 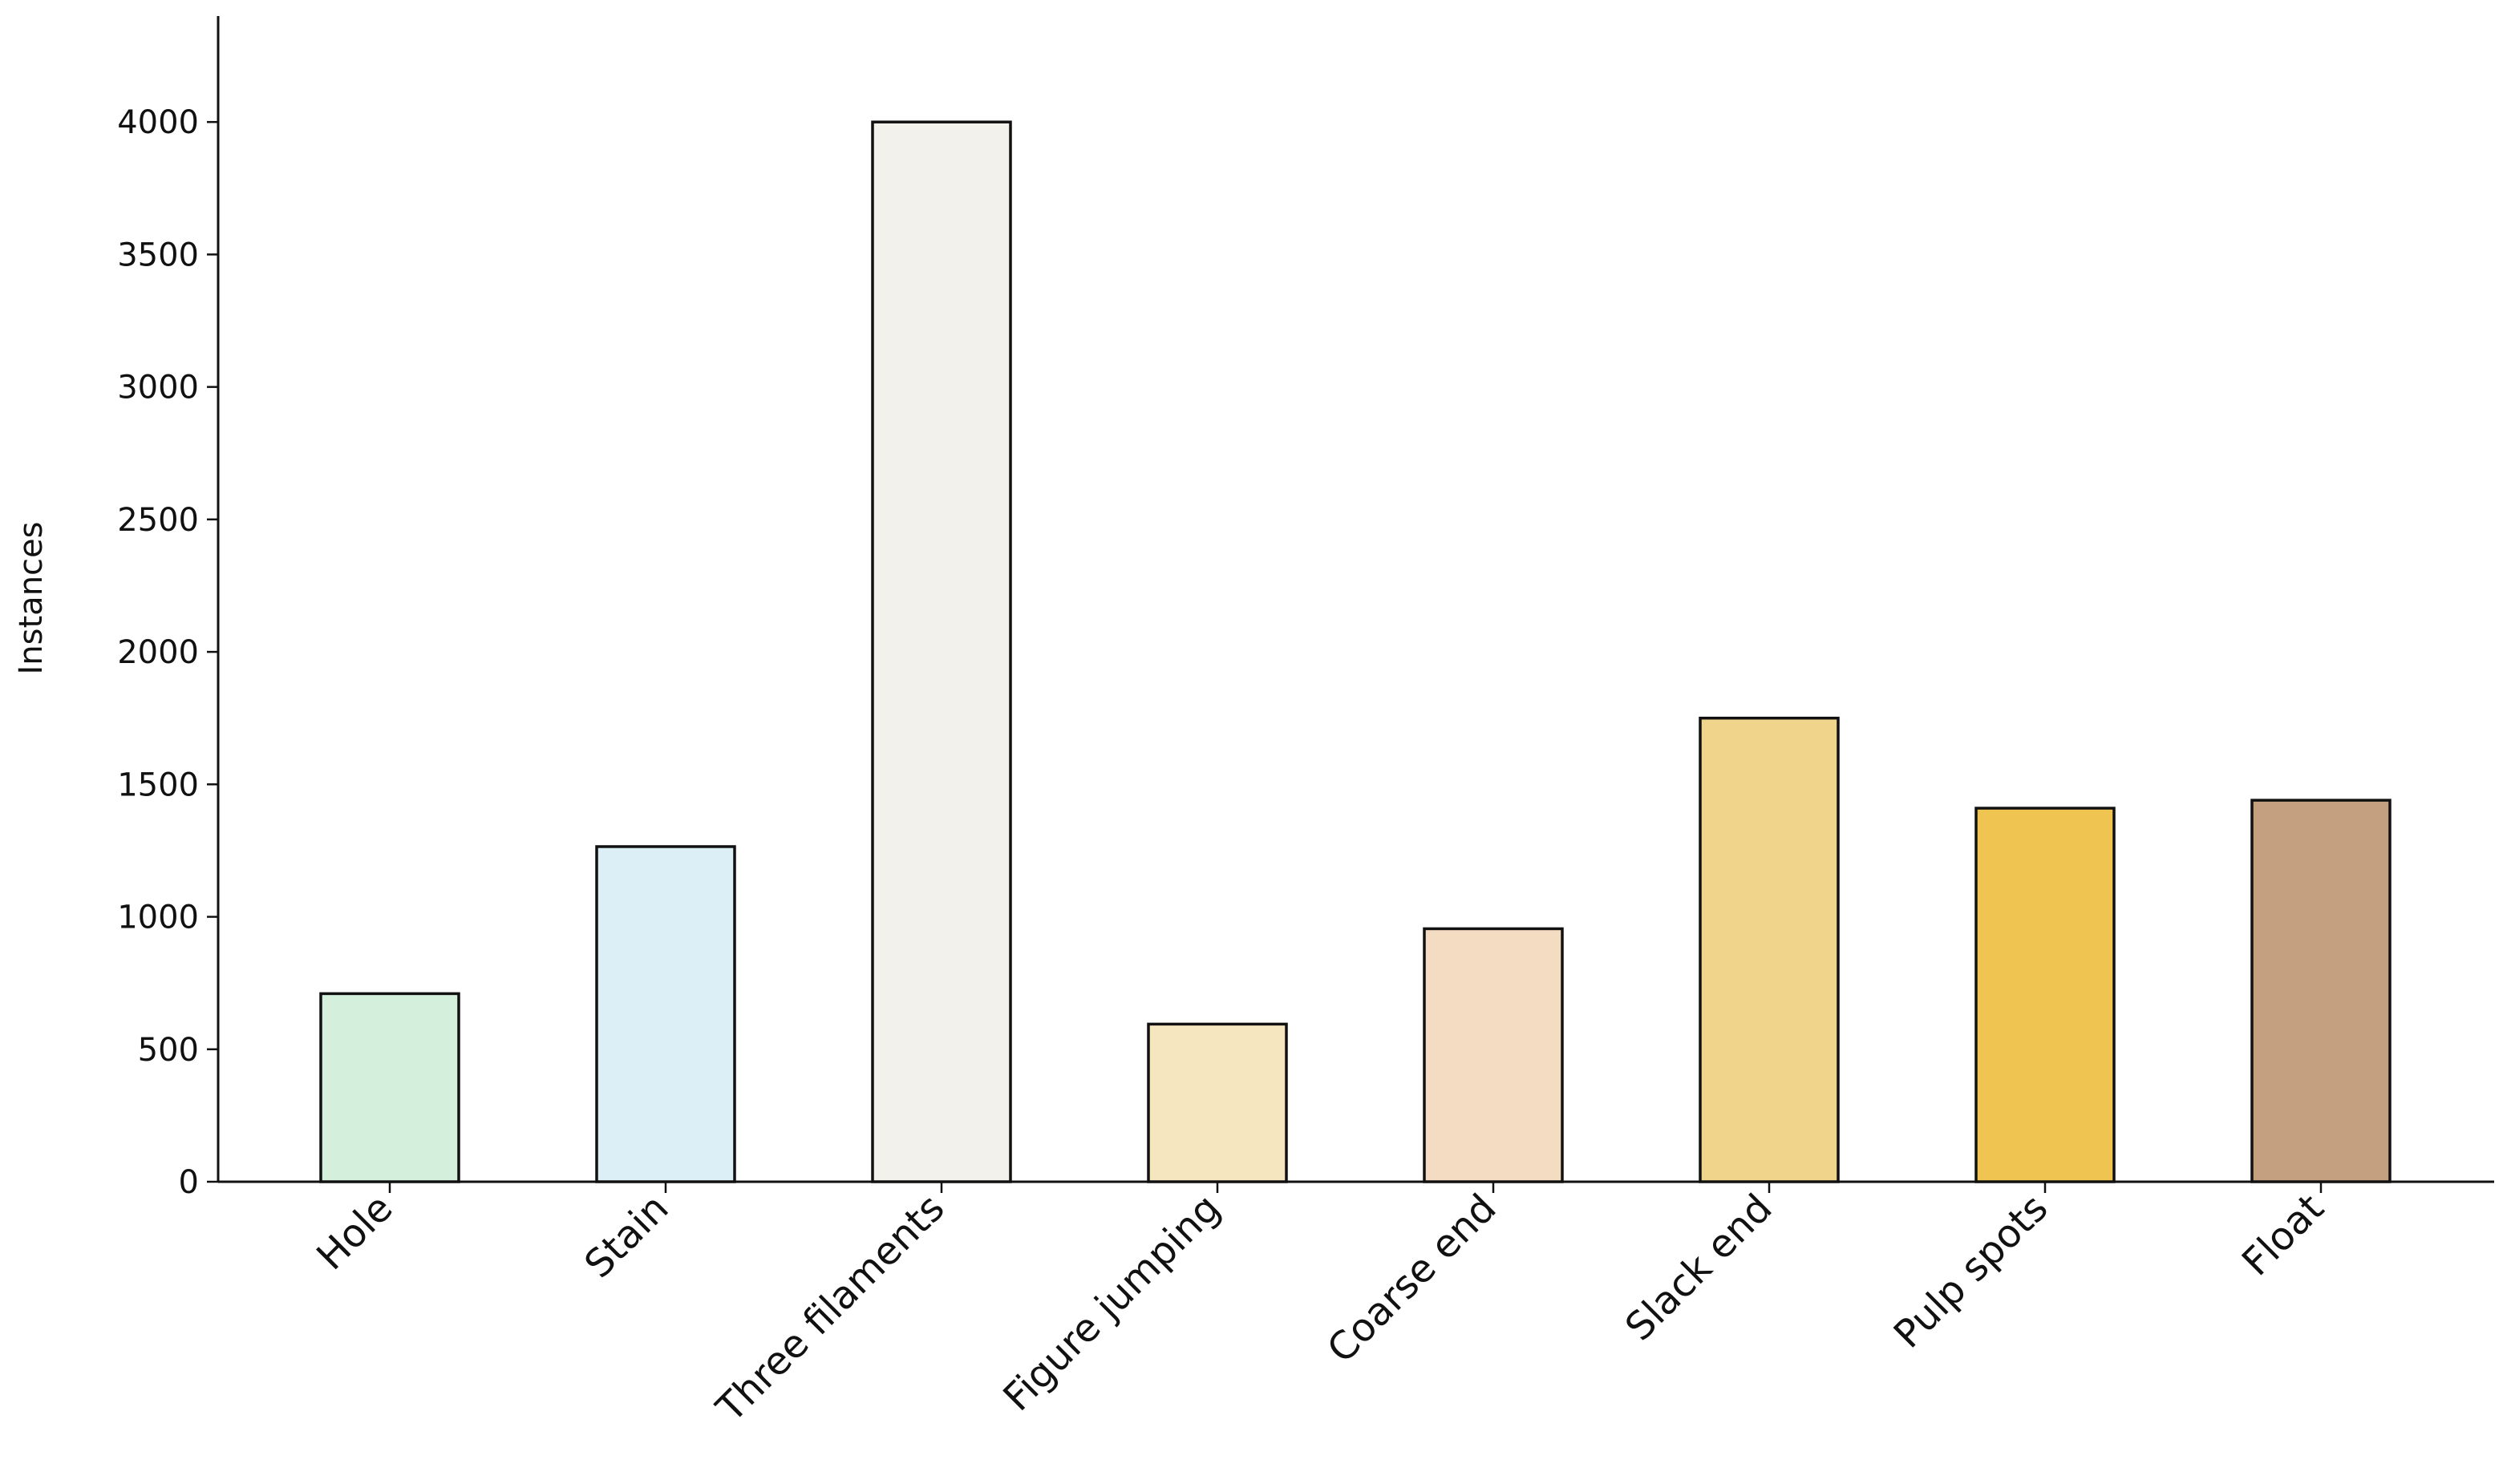 I want to click on x-tick-label: Three filaments, so click(x=830, y=1308).